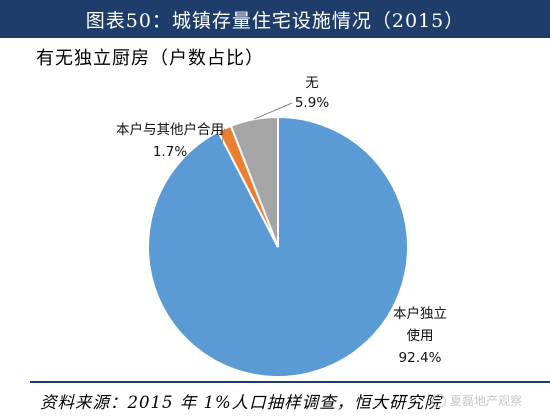  What do you see at coordinates (312, 103) in the screenshot?
I see `slice-value-label-2: 5.9%` at bounding box center [312, 103].